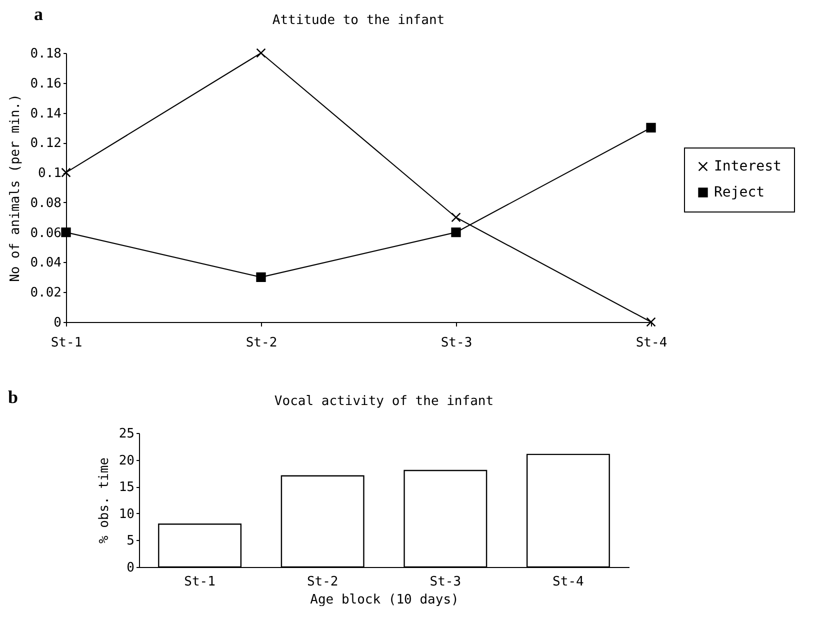 This screenshot has height=620, width=838. I want to click on y-axis-title: No of animals (per min.), so click(16, 188).